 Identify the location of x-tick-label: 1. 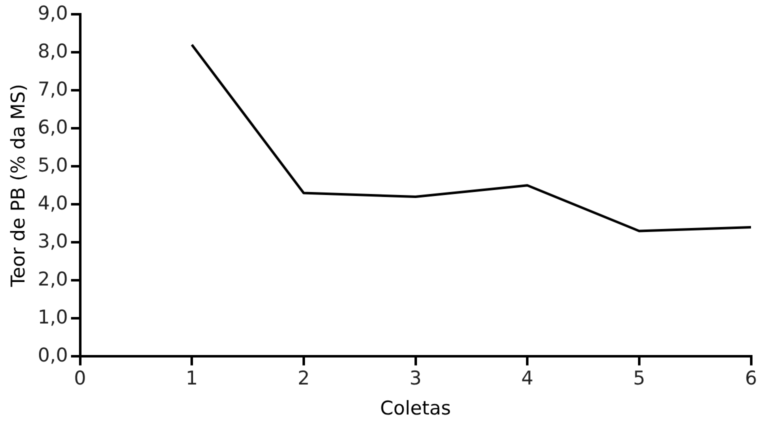
(192, 379).